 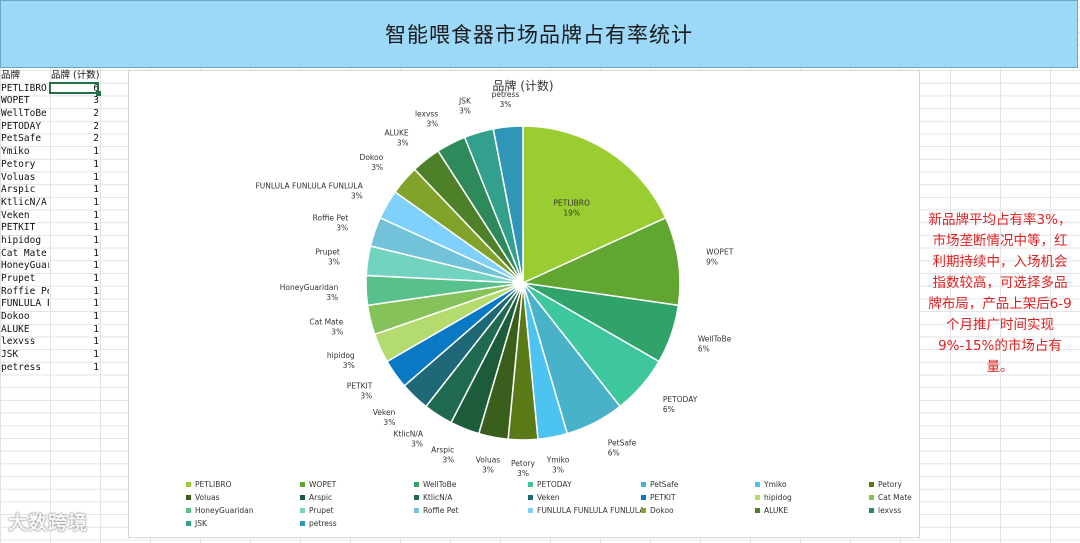 What do you see at coordinates (25, 266) in the screenshot?
I see `cell-brand: HoneyGuar` at bounding box center [25, 266].